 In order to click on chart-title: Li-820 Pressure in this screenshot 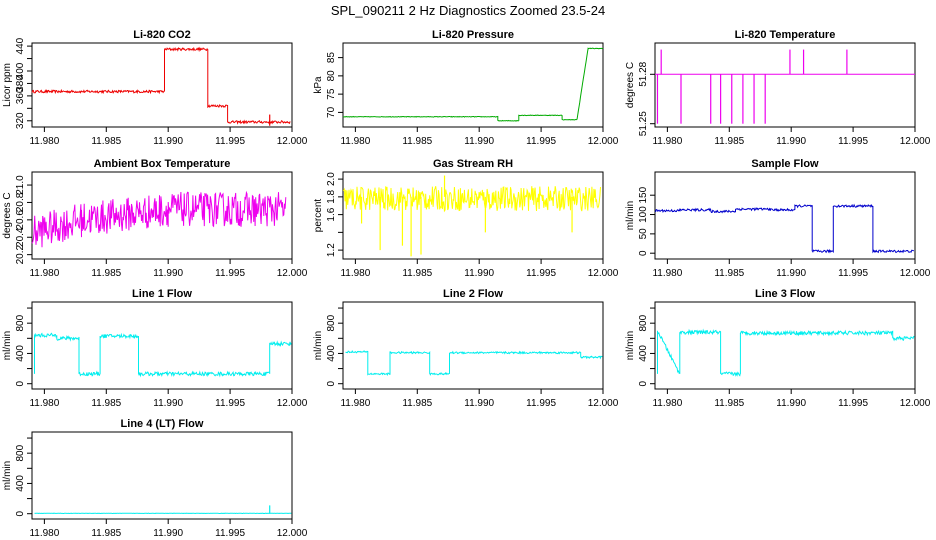, I will do `click(473, 35)`.